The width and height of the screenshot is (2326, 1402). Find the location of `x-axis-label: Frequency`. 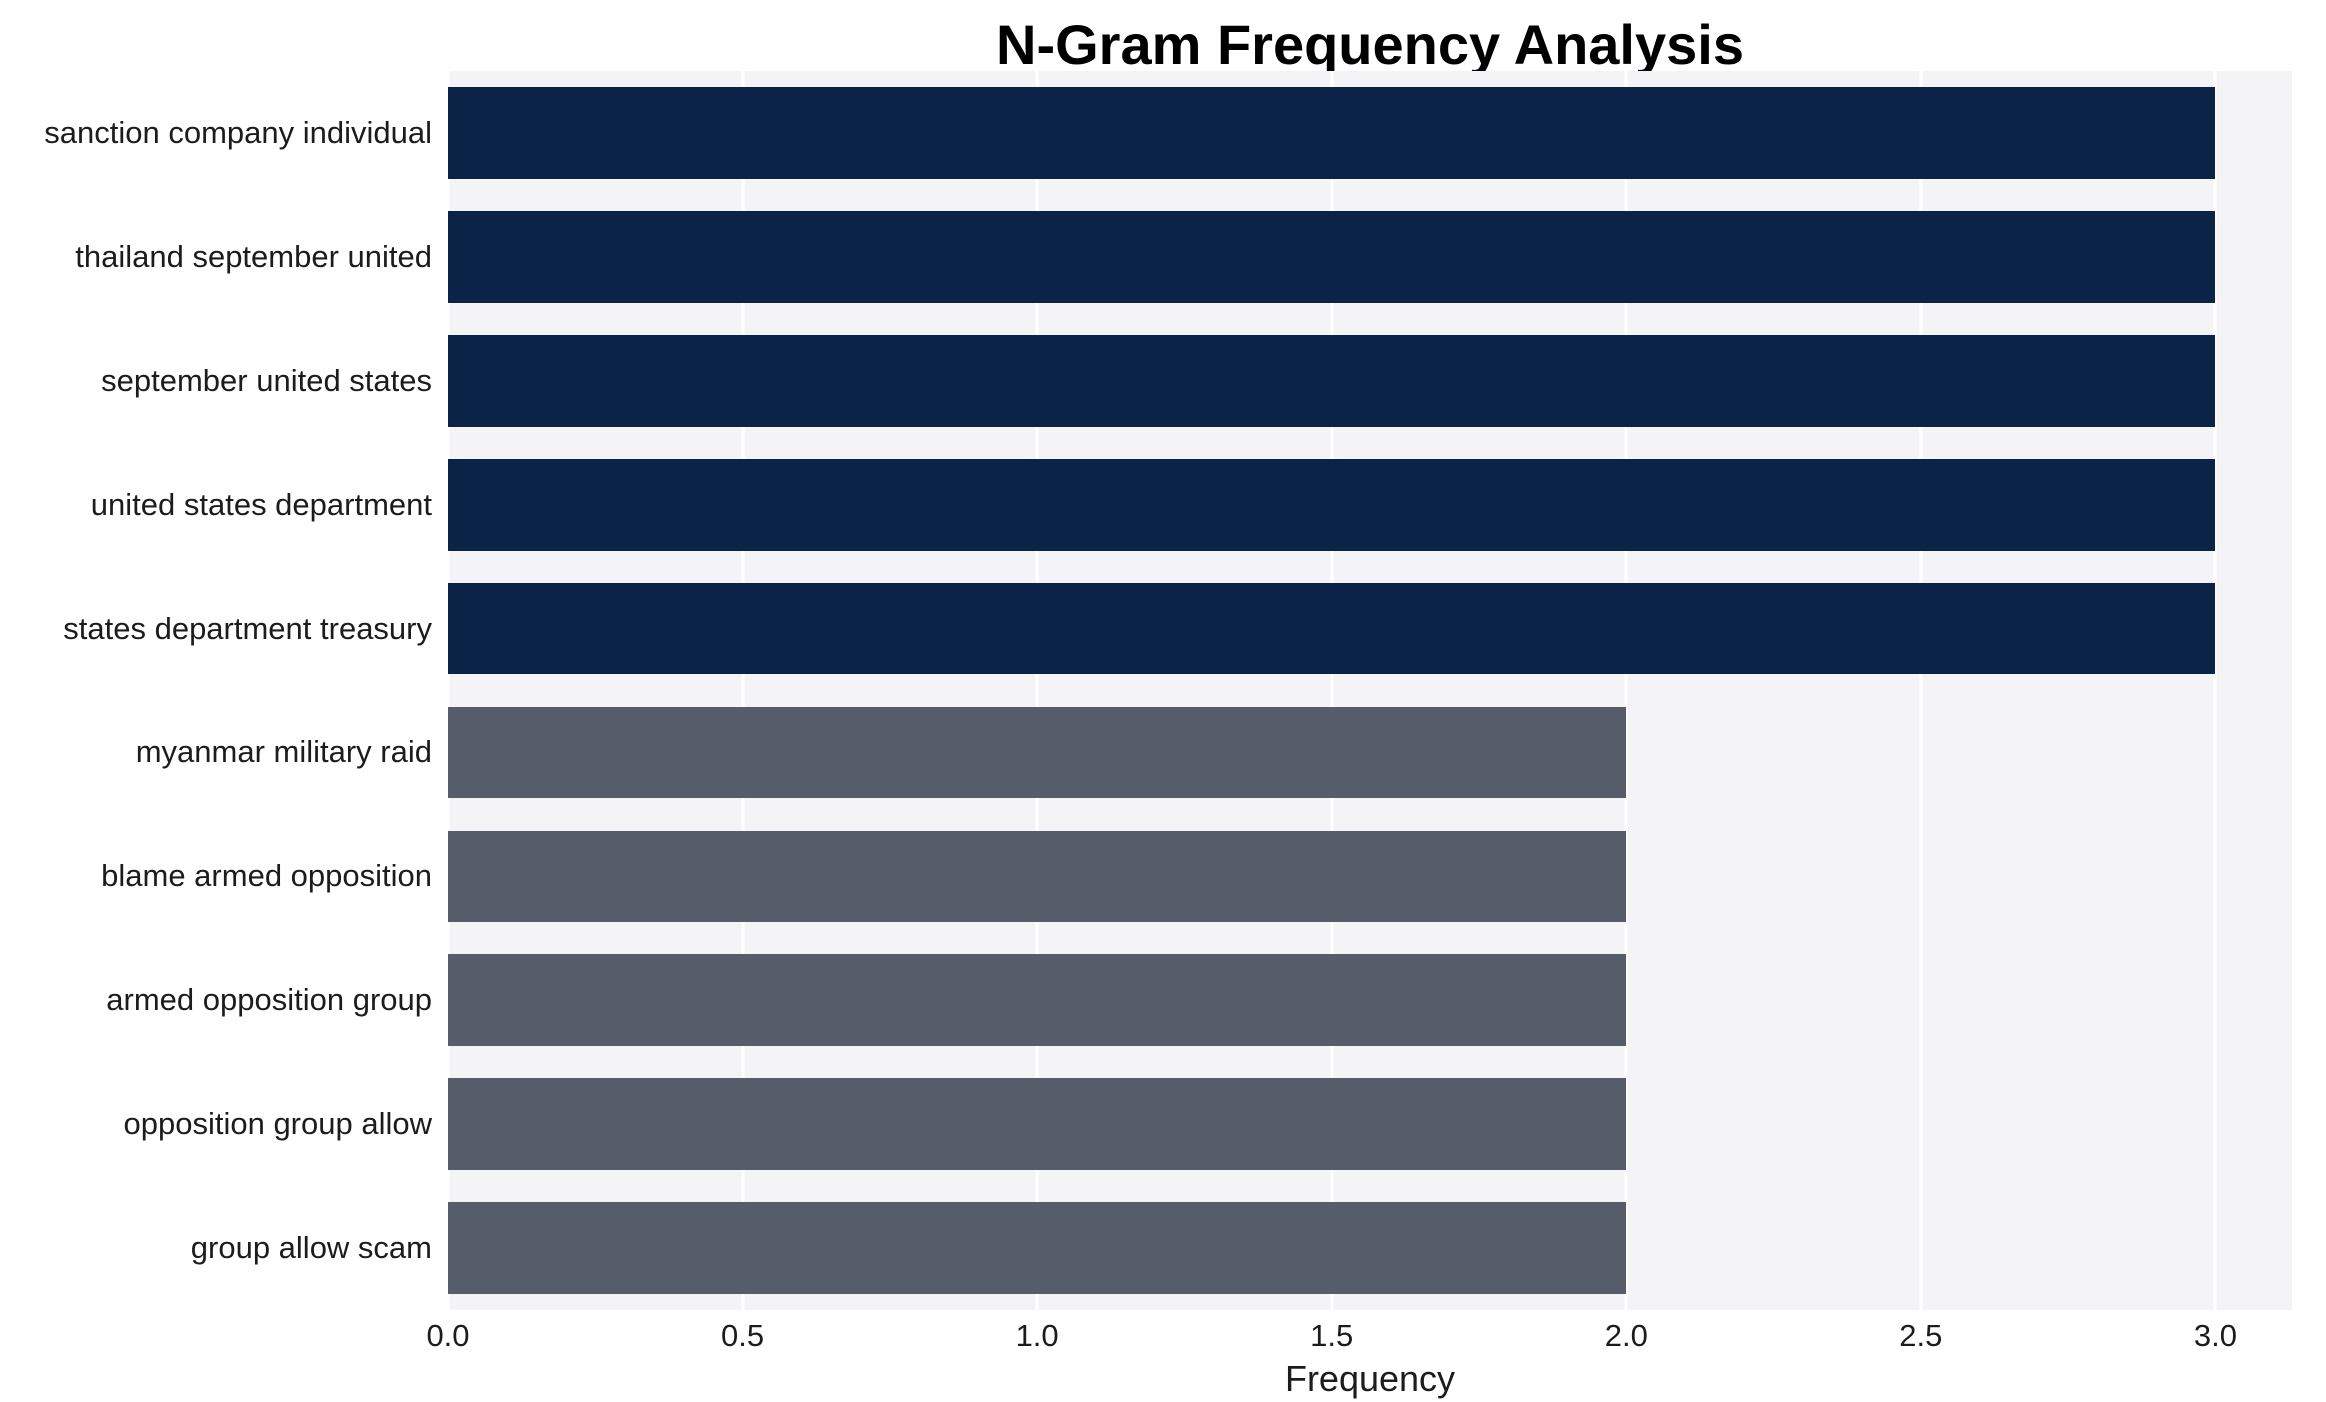

x-axis-label: Frequency is located at coordinates (1370, 1378).